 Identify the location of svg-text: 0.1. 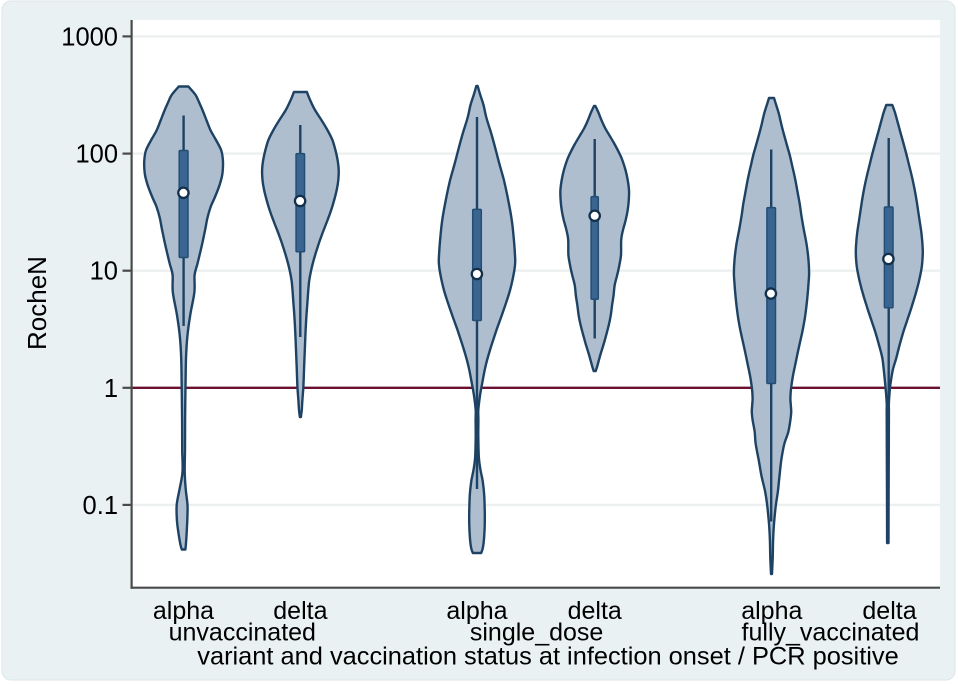
(100, 506).